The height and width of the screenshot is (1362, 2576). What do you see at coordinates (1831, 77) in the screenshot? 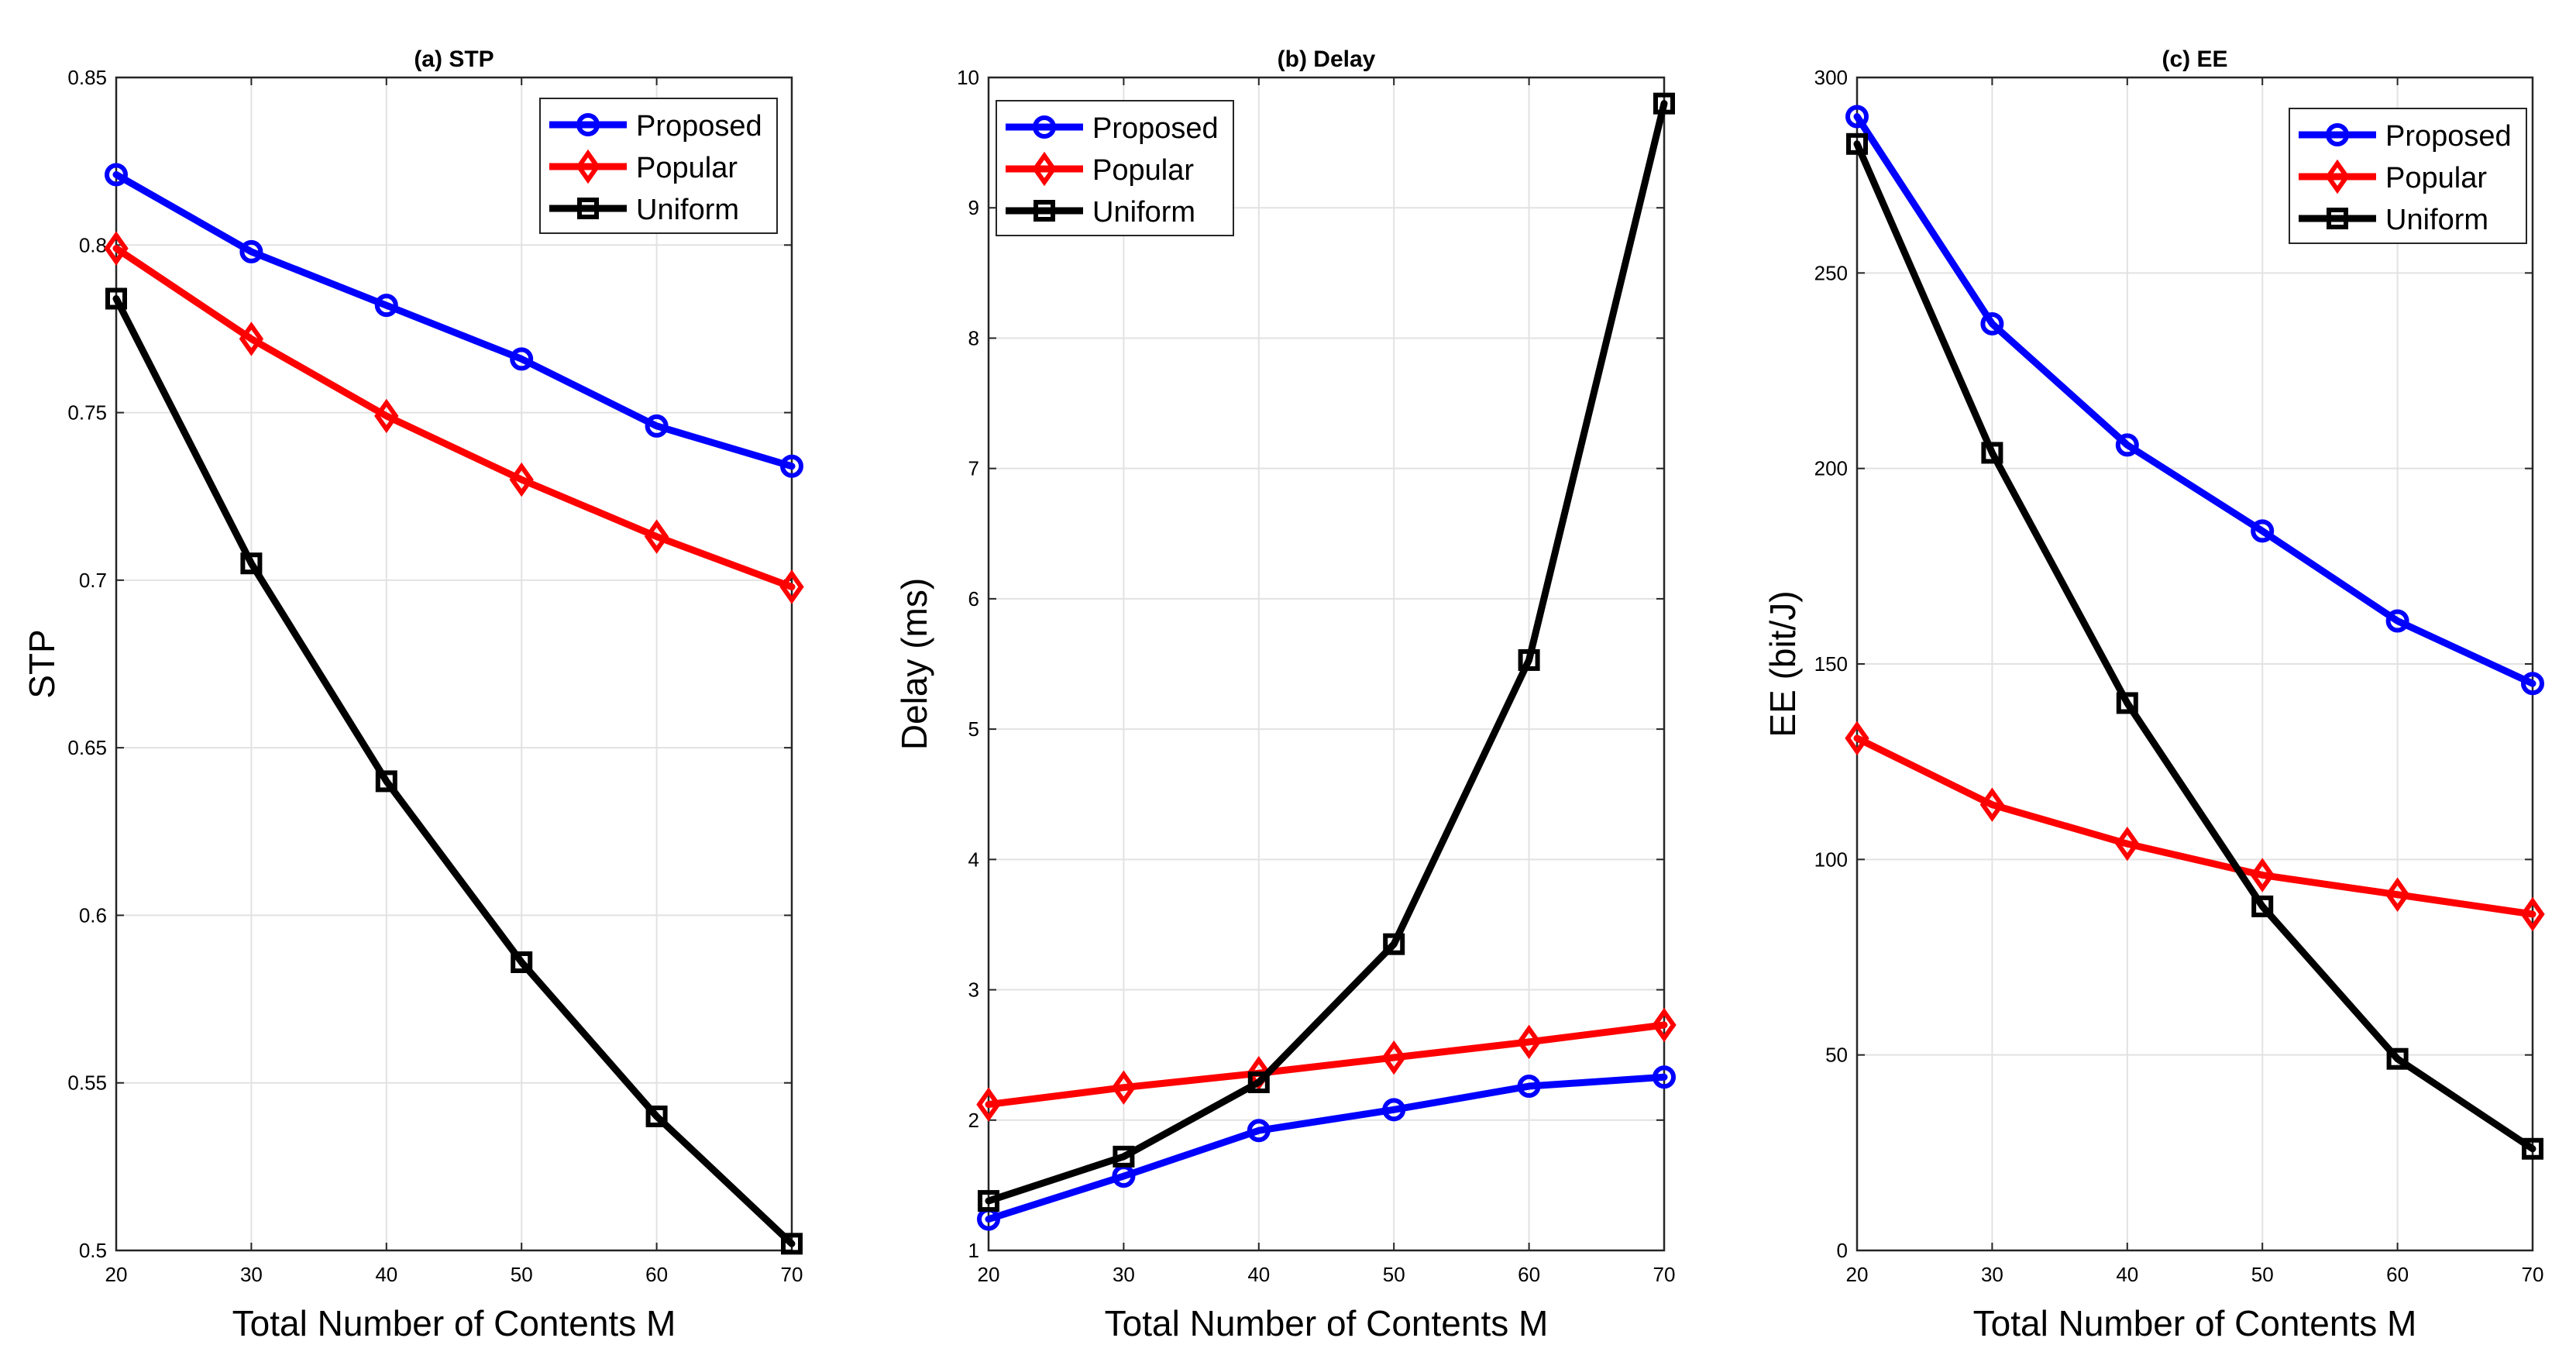
I see `y-tick-label: 300` at bounding box center [1831, 77].